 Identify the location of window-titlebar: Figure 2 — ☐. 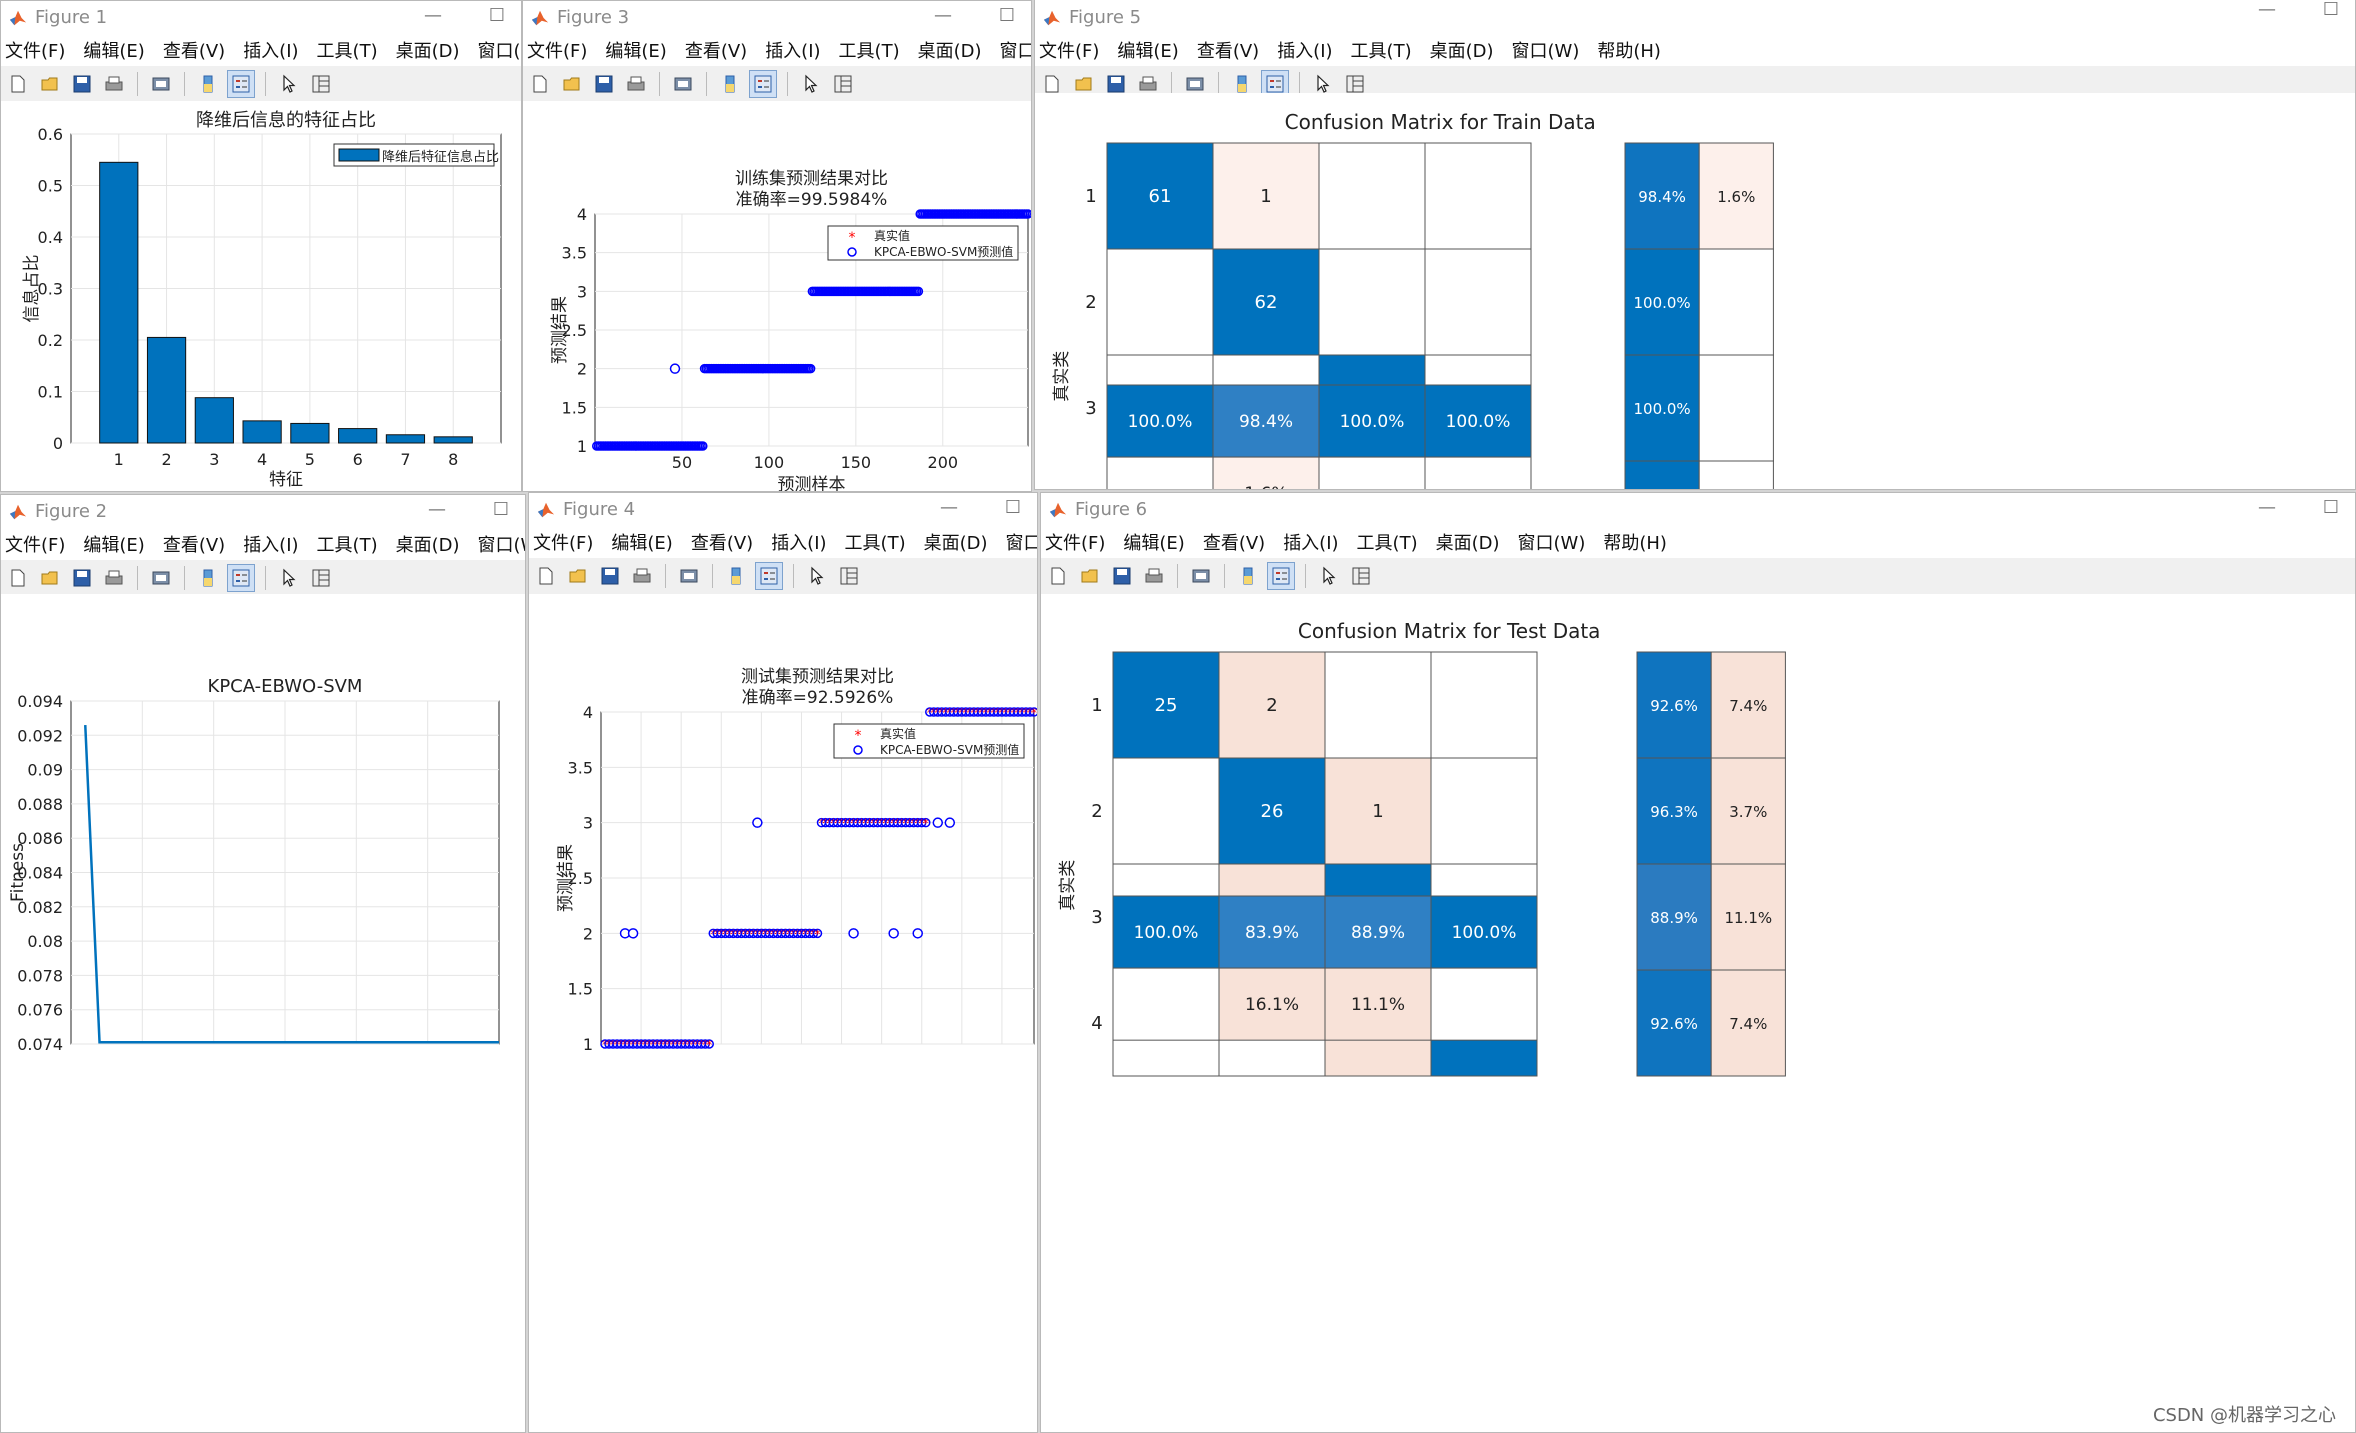
(263, 511).